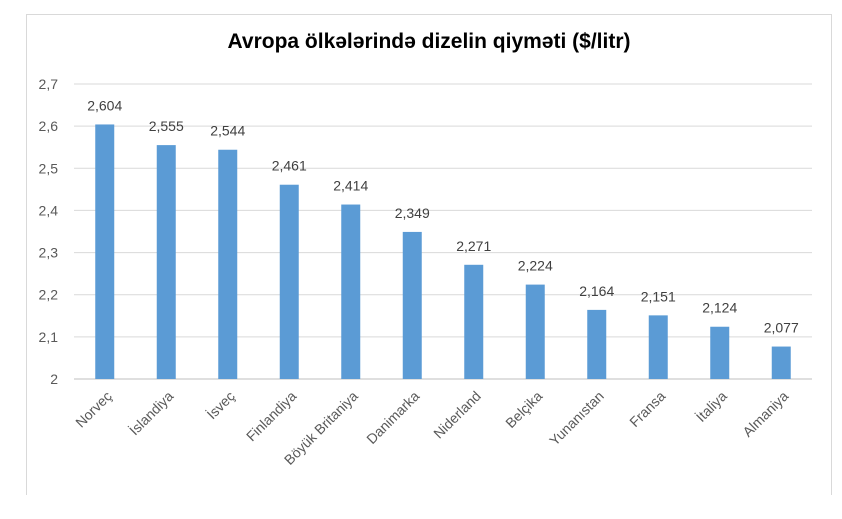 Image resolution: width=842 pixels, height=519 pixels. What do you see at coordinates (473, 246) in the screenshot?
I see `data-label: 2,271` at bounding box center [473, 246].